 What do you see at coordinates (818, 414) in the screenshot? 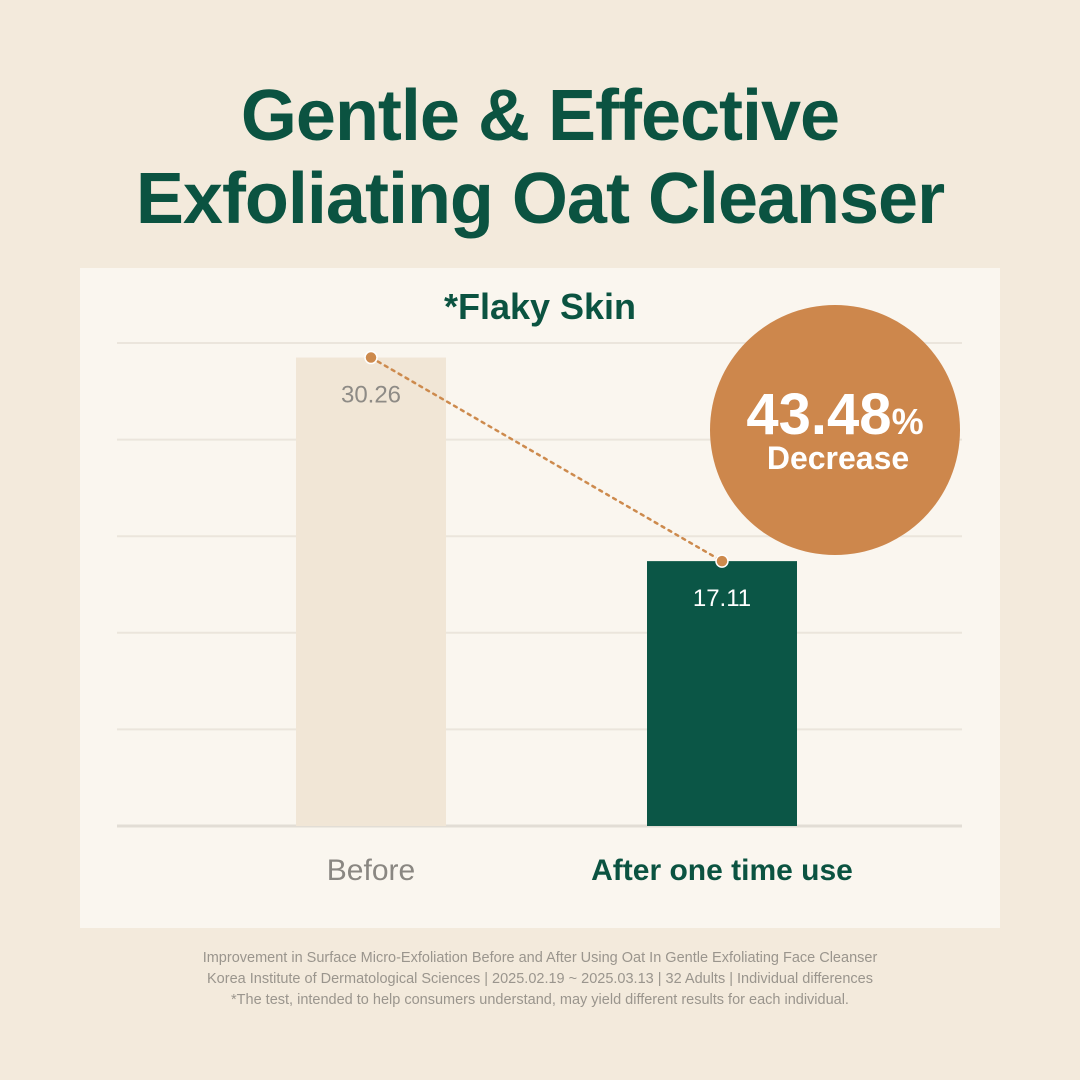
I see `decrease-number: 43.48` at bounding box center [818, 414].